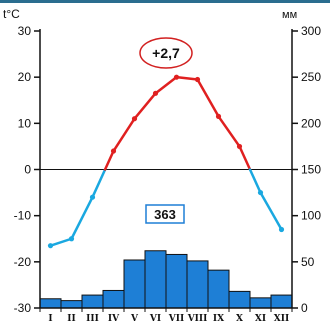 The width and height of the screenshot is (330, 324). Describe the element at coordinates (25, 123) in the screenshot. I see `left-tick-label: 10` at that location.